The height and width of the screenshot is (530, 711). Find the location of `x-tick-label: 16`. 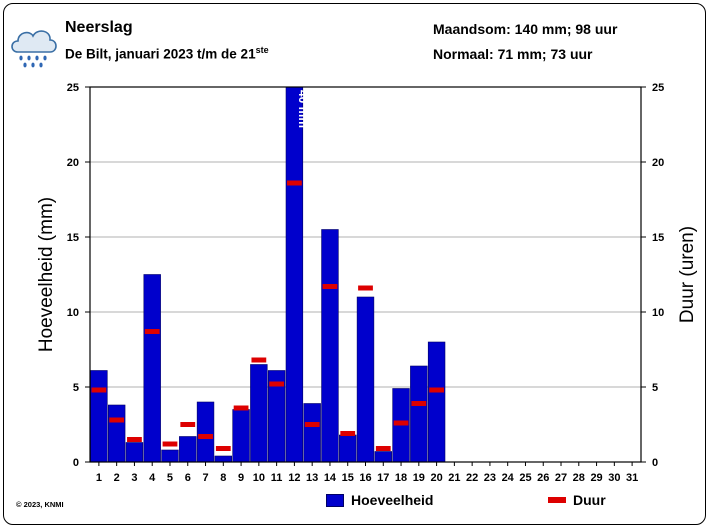

x-tick-label: 16 is located at coordinates (365, 478).